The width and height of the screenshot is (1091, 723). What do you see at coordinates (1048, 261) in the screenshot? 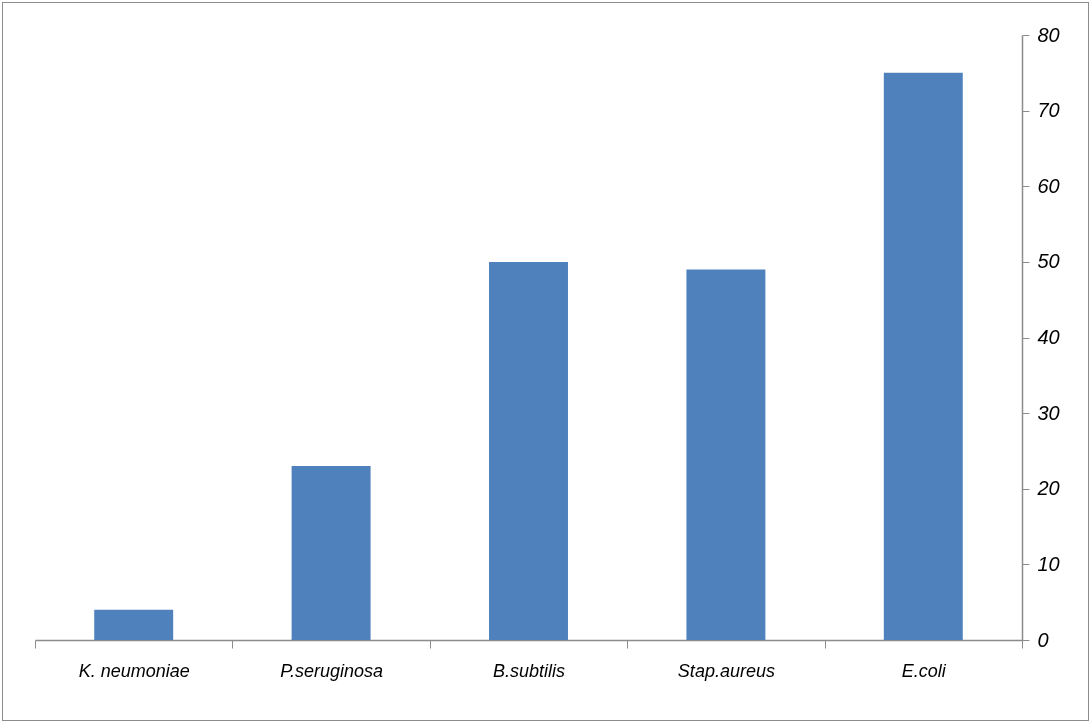
I see `y-tick-label: 50` at bounding box center [1048, 261].